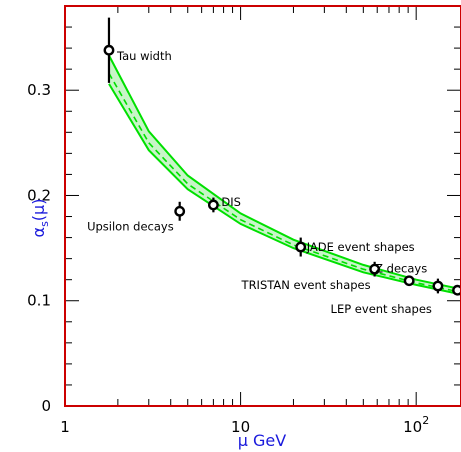  Describe the element at coordinates (39, 301) in the screenshot. I see `y-tick-label: 0.1` at that location.